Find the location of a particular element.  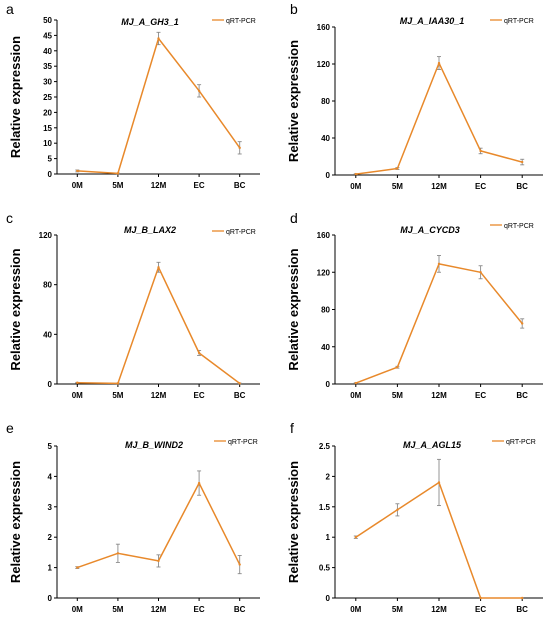

chart-title: MJ_A_IAA30_1 is located at coordinates (432, 21).